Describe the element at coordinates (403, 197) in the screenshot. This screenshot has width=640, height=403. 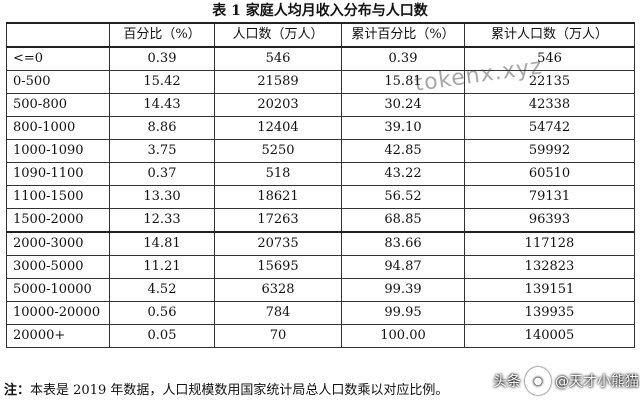
I see `value-cell: 56.52` at that location.